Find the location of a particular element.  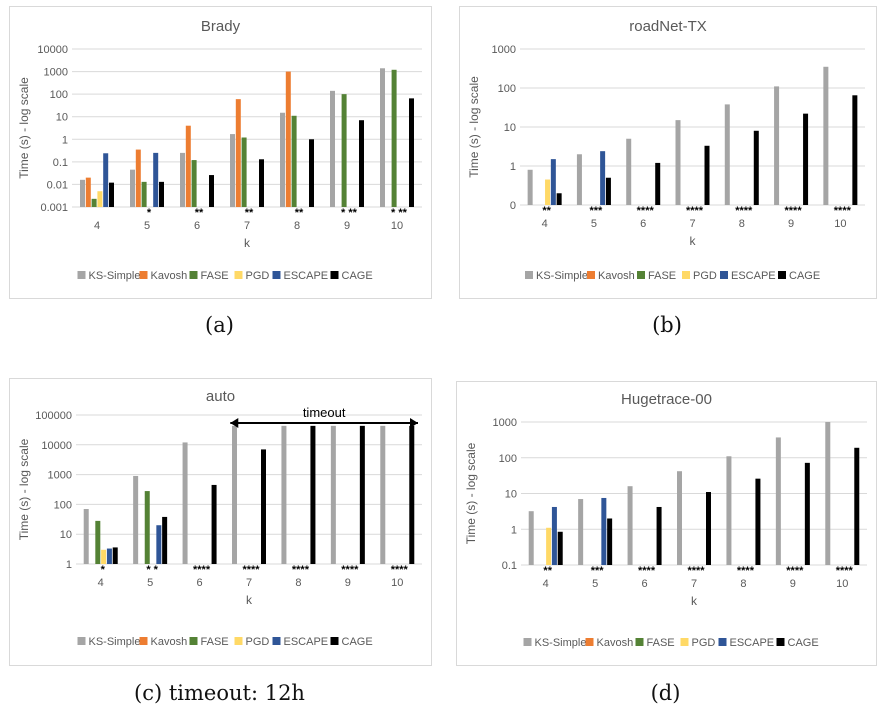

y-tick-label: 10 is located at coordinates (62, 118).